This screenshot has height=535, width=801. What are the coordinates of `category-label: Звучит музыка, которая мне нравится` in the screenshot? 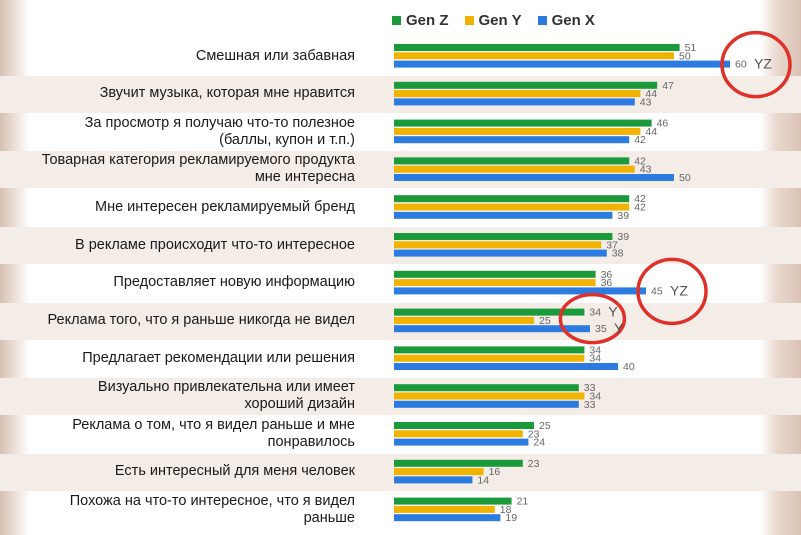 It's located at (227, 93).